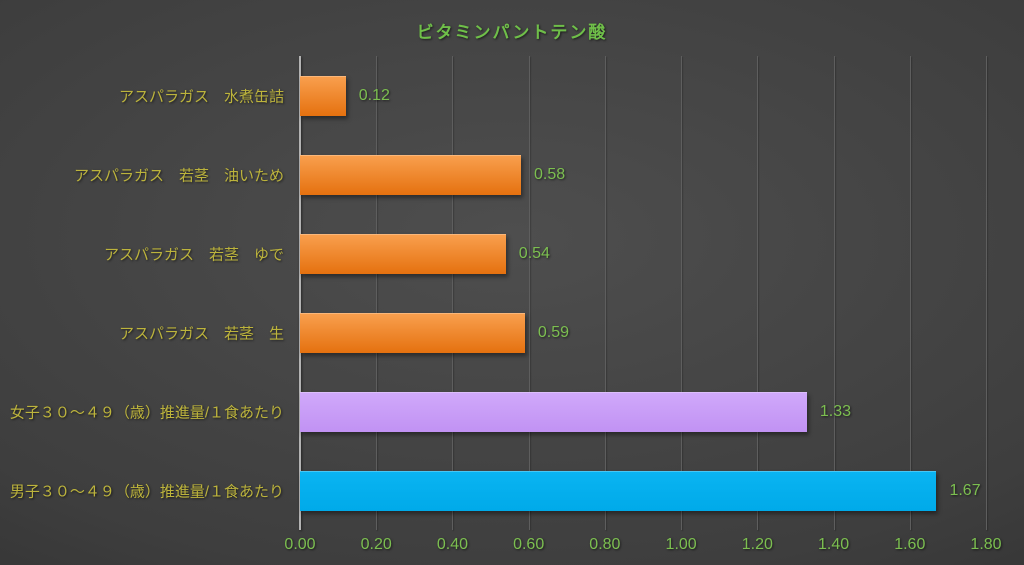 This screenshot has width=1024, height=565. I want to click on category-label: アスパラガス 若茎 生, so click(201, 333).